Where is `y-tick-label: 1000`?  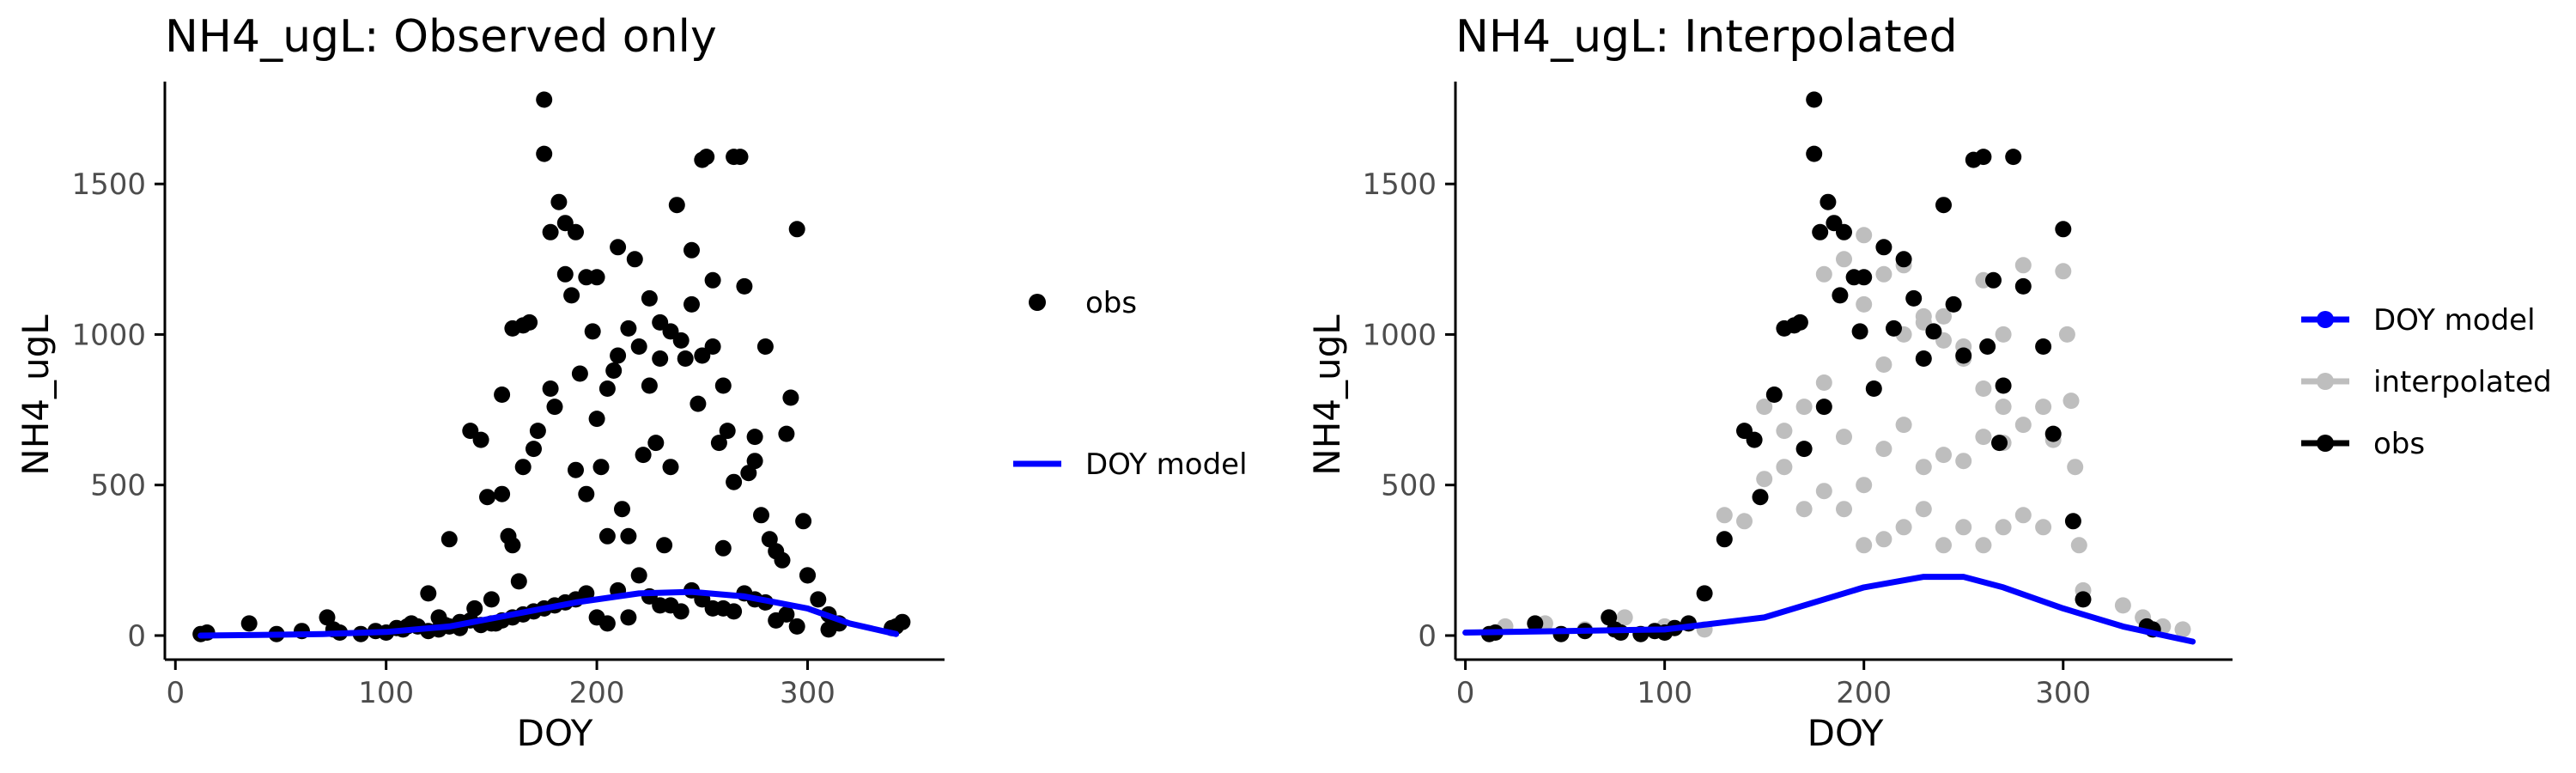 y-tick-label: 1000 is located at coordinates (109, 335).